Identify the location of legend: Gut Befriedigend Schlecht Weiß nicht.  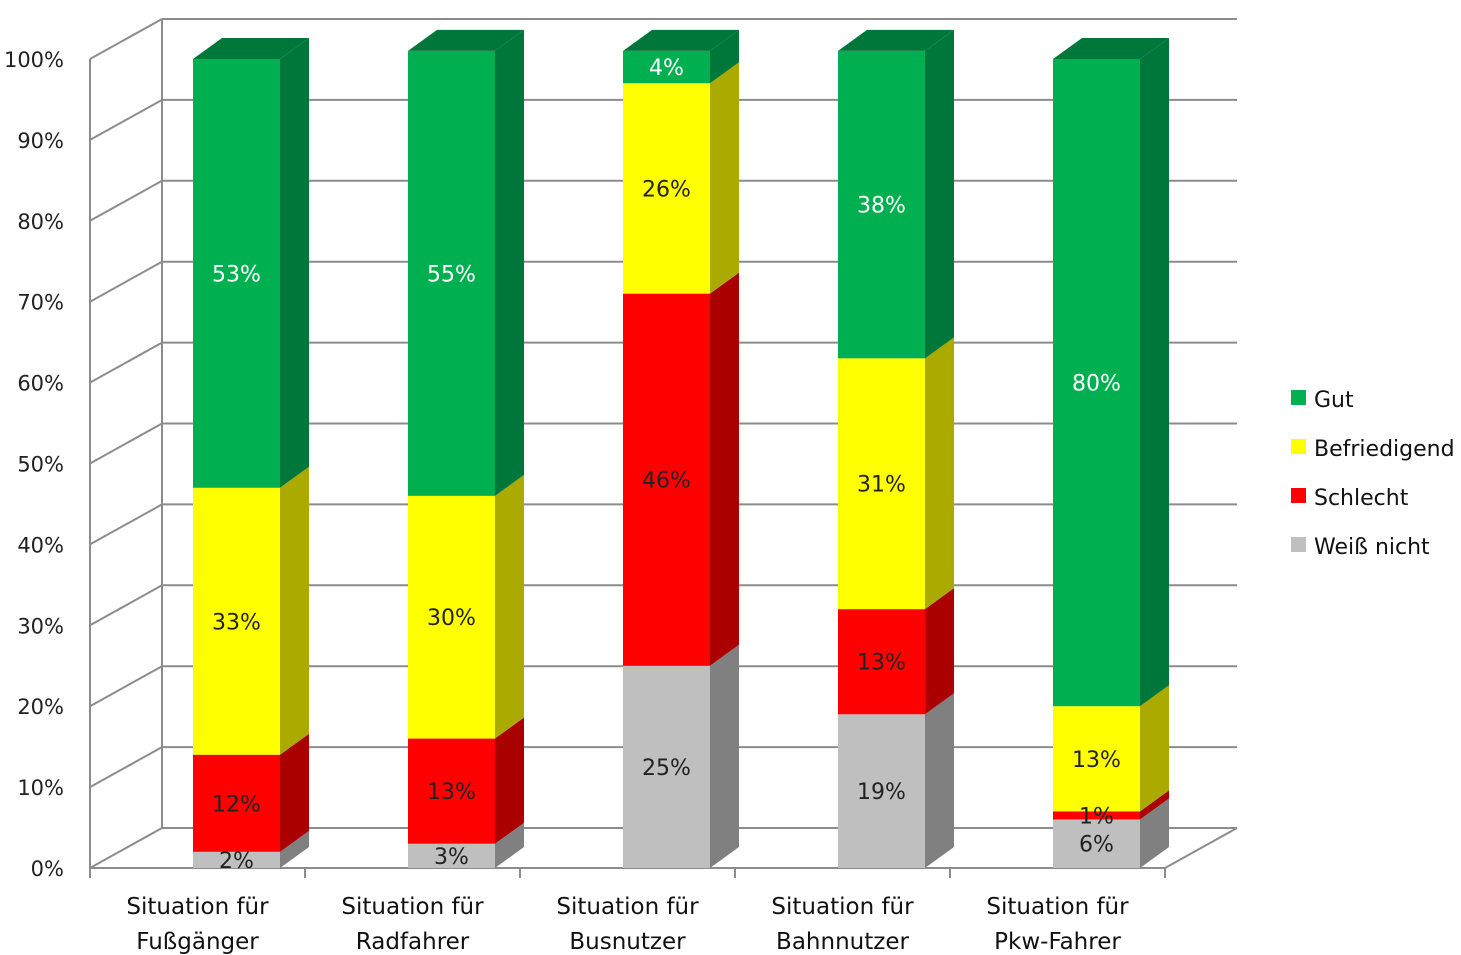
(1373, 474).